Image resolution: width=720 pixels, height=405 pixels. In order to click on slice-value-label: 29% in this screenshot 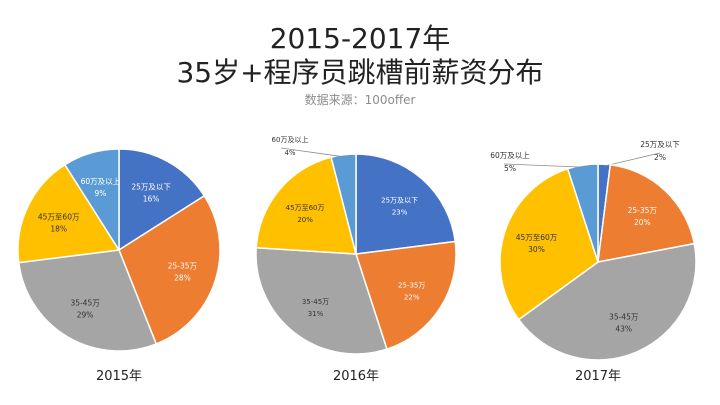, I will do `click(85, 314)`.